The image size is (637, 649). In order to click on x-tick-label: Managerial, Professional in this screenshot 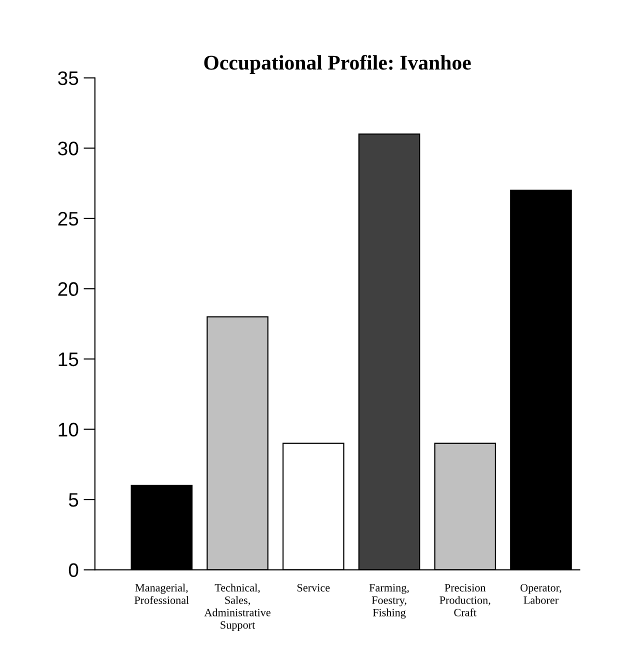, I will do `click(161, 594)`.